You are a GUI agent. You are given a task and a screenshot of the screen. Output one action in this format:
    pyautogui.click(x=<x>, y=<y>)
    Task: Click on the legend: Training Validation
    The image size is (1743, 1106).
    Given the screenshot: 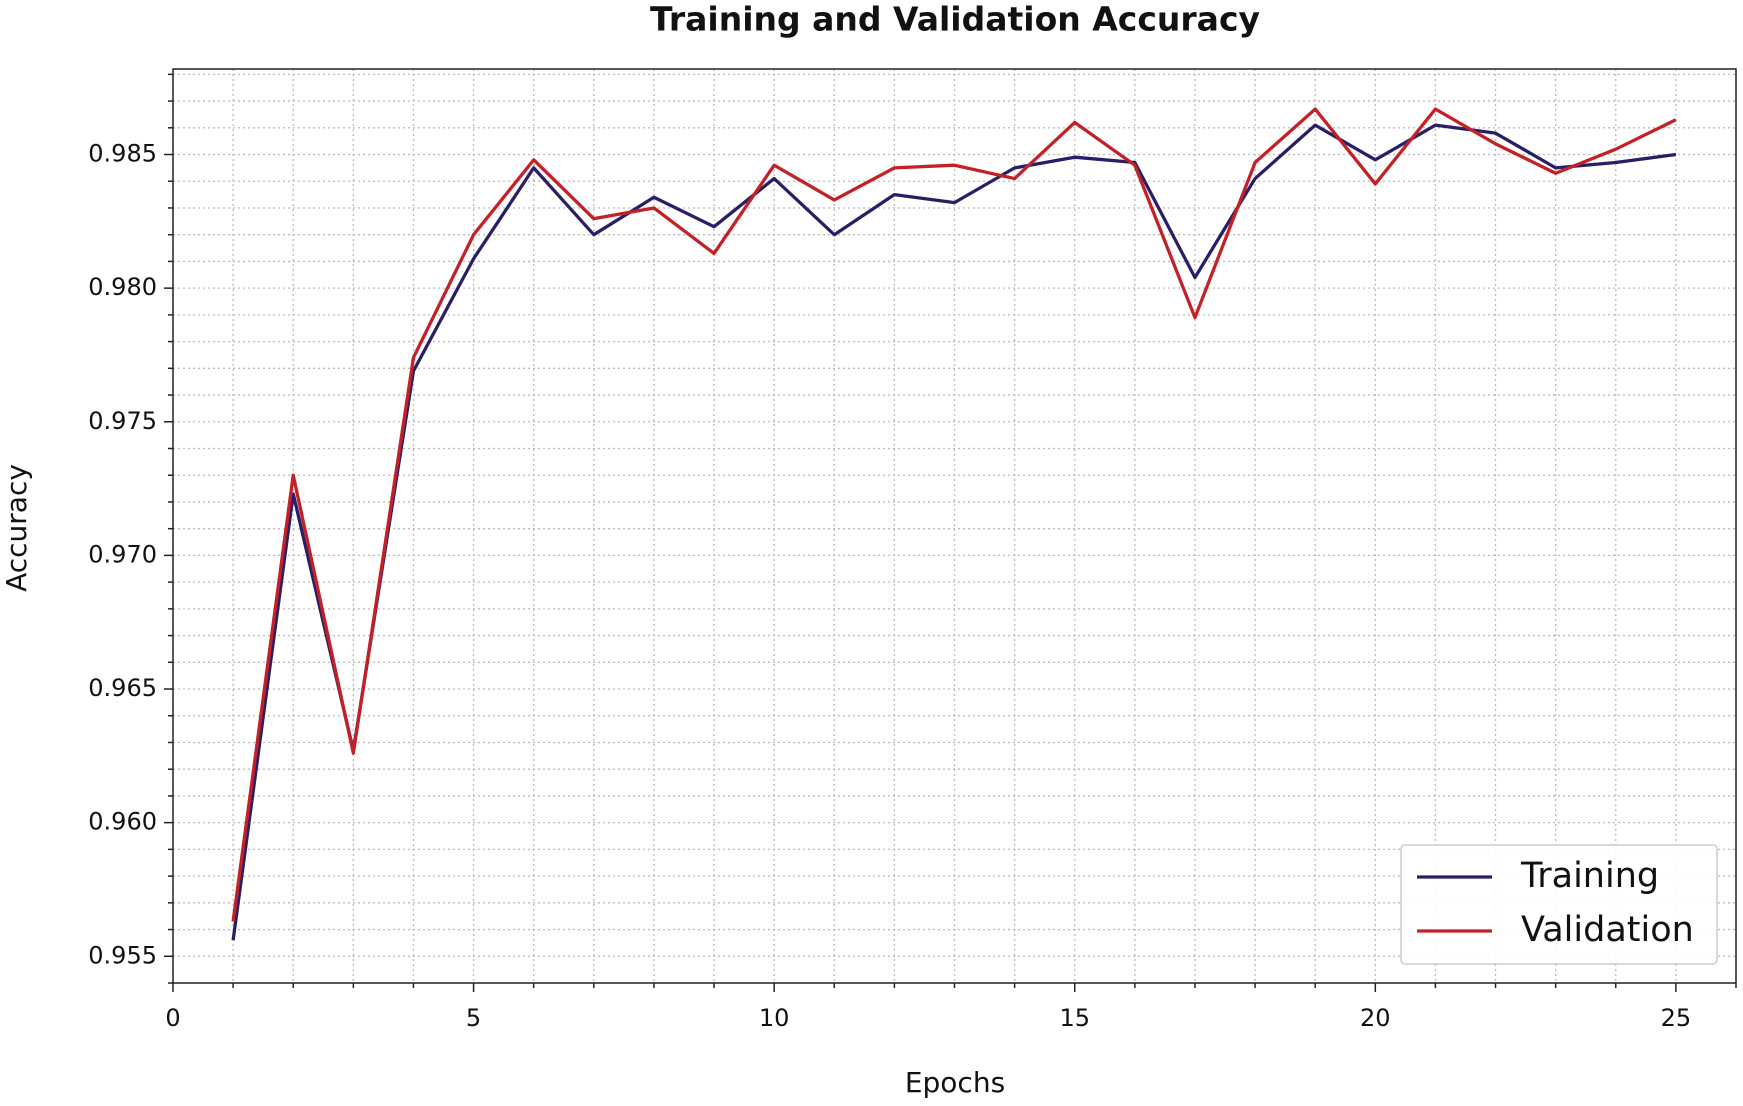 What is the action you would take?
    pyautogui.click(x=1559, y=904)
    